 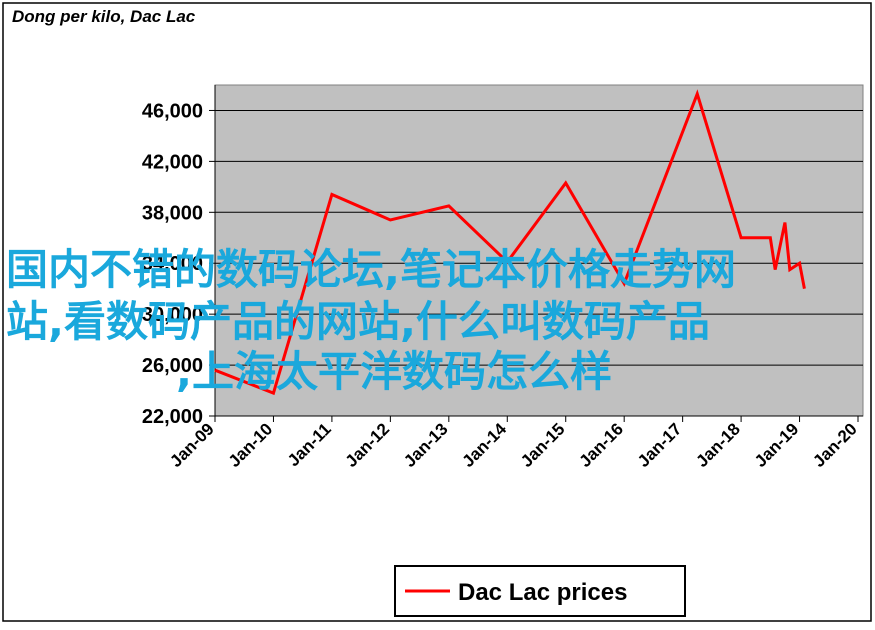 I want to click on overlay-text: 国内不错的数码论坛,笔记本价格走势网, so click(x=371, y=269).